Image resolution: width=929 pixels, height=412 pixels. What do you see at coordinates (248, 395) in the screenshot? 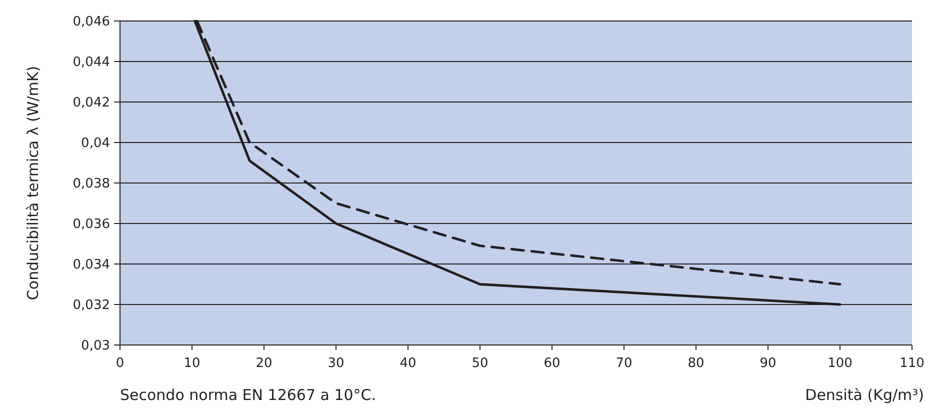
I see `text: Secondo norma EN 12667 a 10°C.` at bounding box center [248, 395].